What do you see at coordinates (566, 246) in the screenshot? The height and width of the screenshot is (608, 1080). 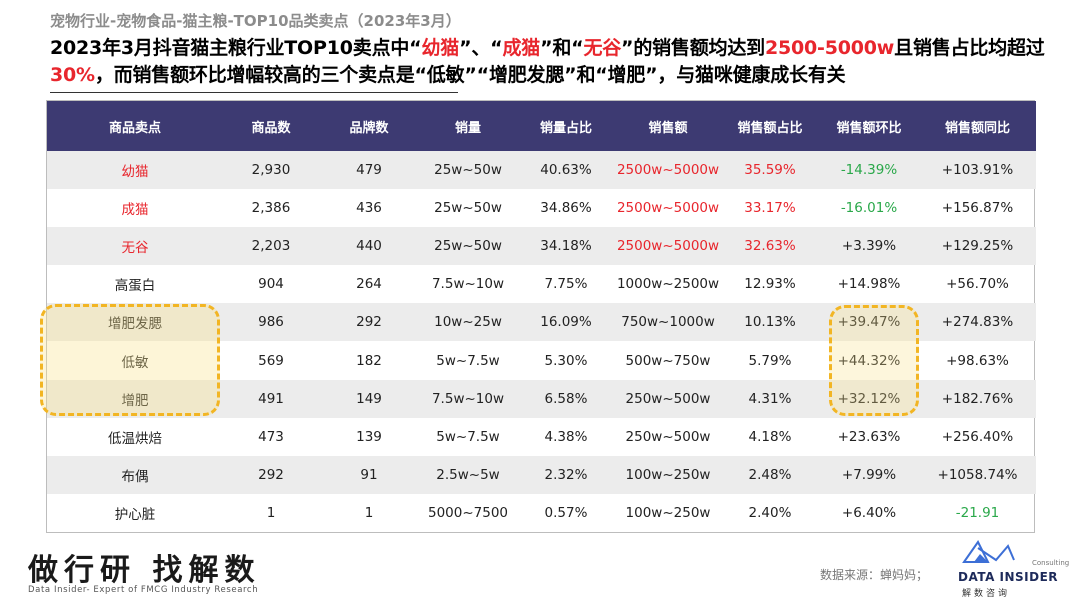 I see `table-cell: 34.18%` at bounding box center [566, 246].